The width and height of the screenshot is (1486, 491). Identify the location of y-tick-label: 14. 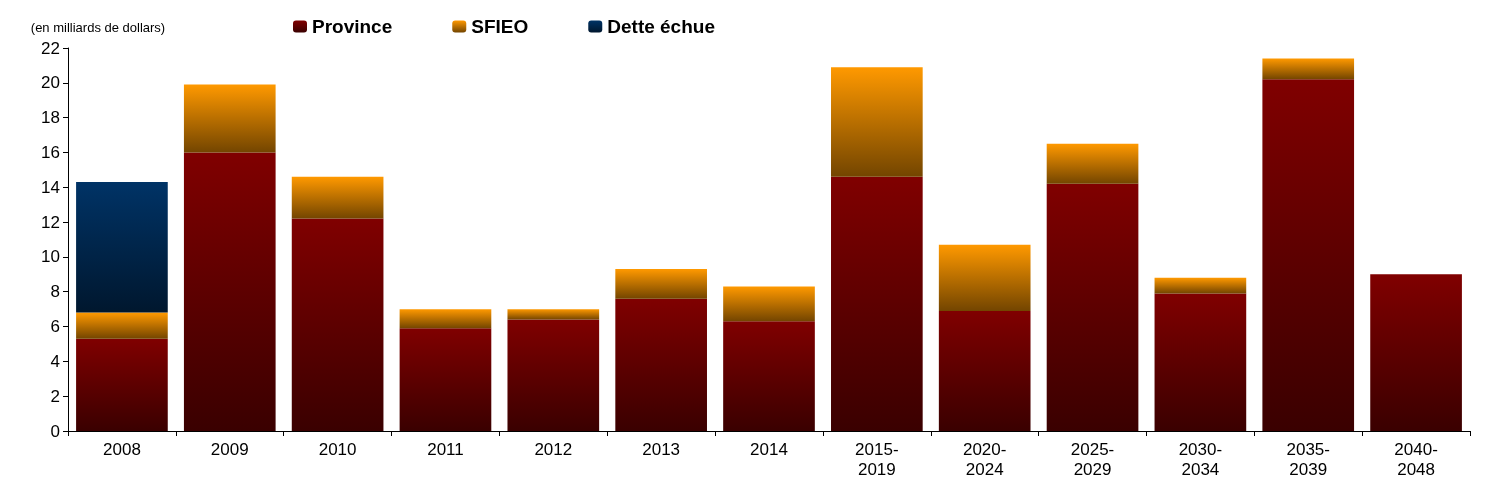
(50, 187).